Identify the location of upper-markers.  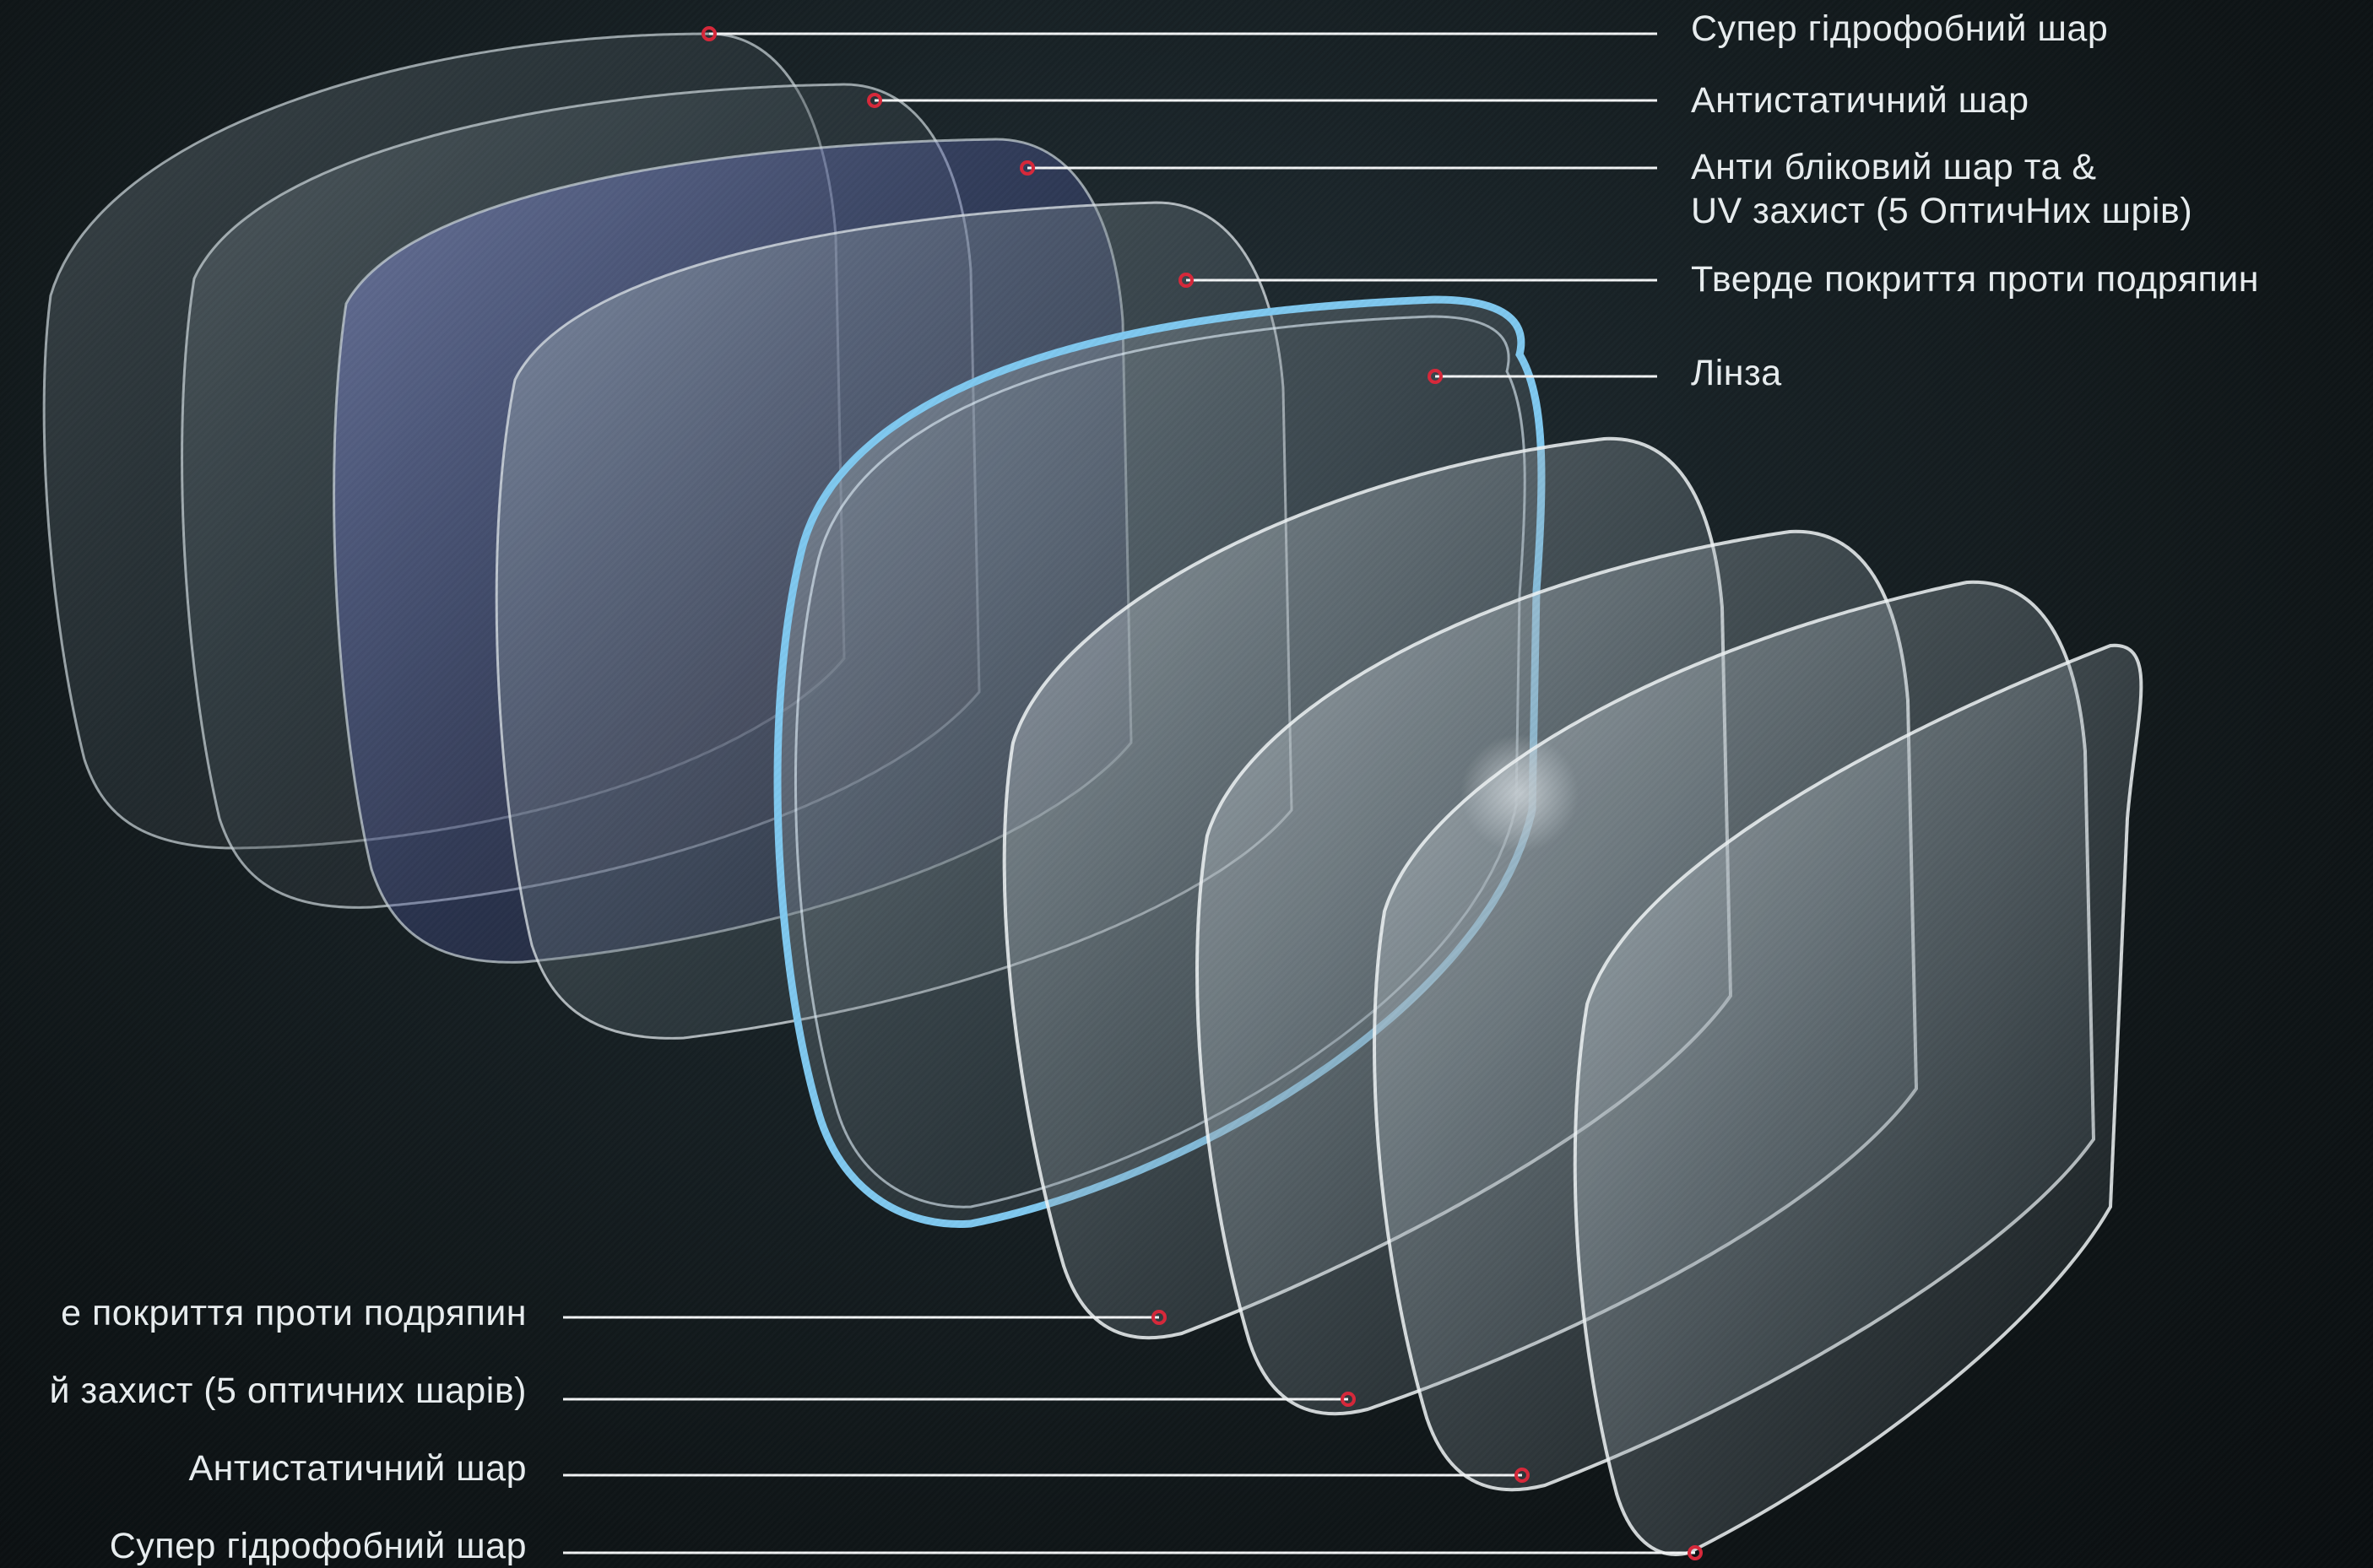
(1072, 205).